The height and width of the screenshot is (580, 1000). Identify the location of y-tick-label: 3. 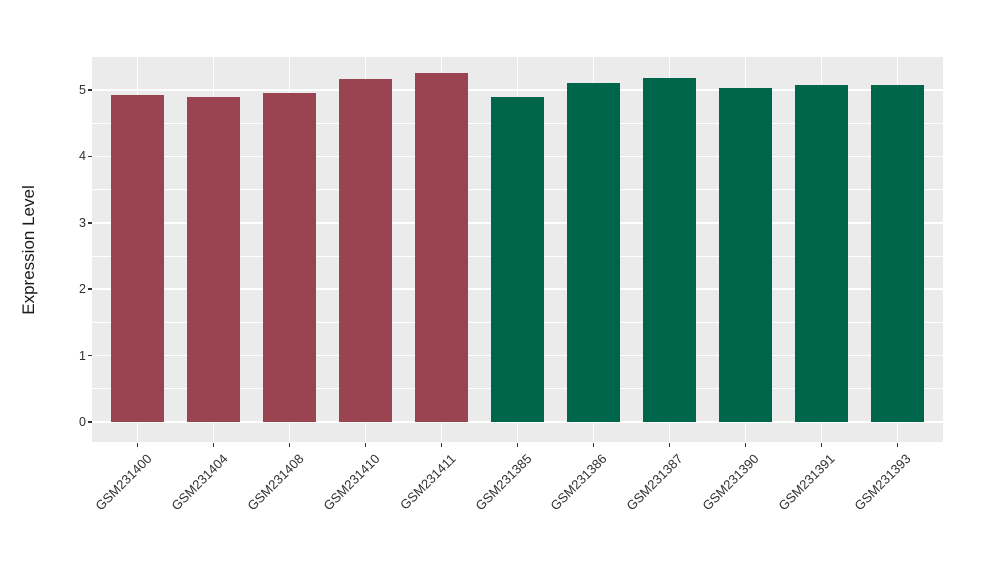
(82, 222).